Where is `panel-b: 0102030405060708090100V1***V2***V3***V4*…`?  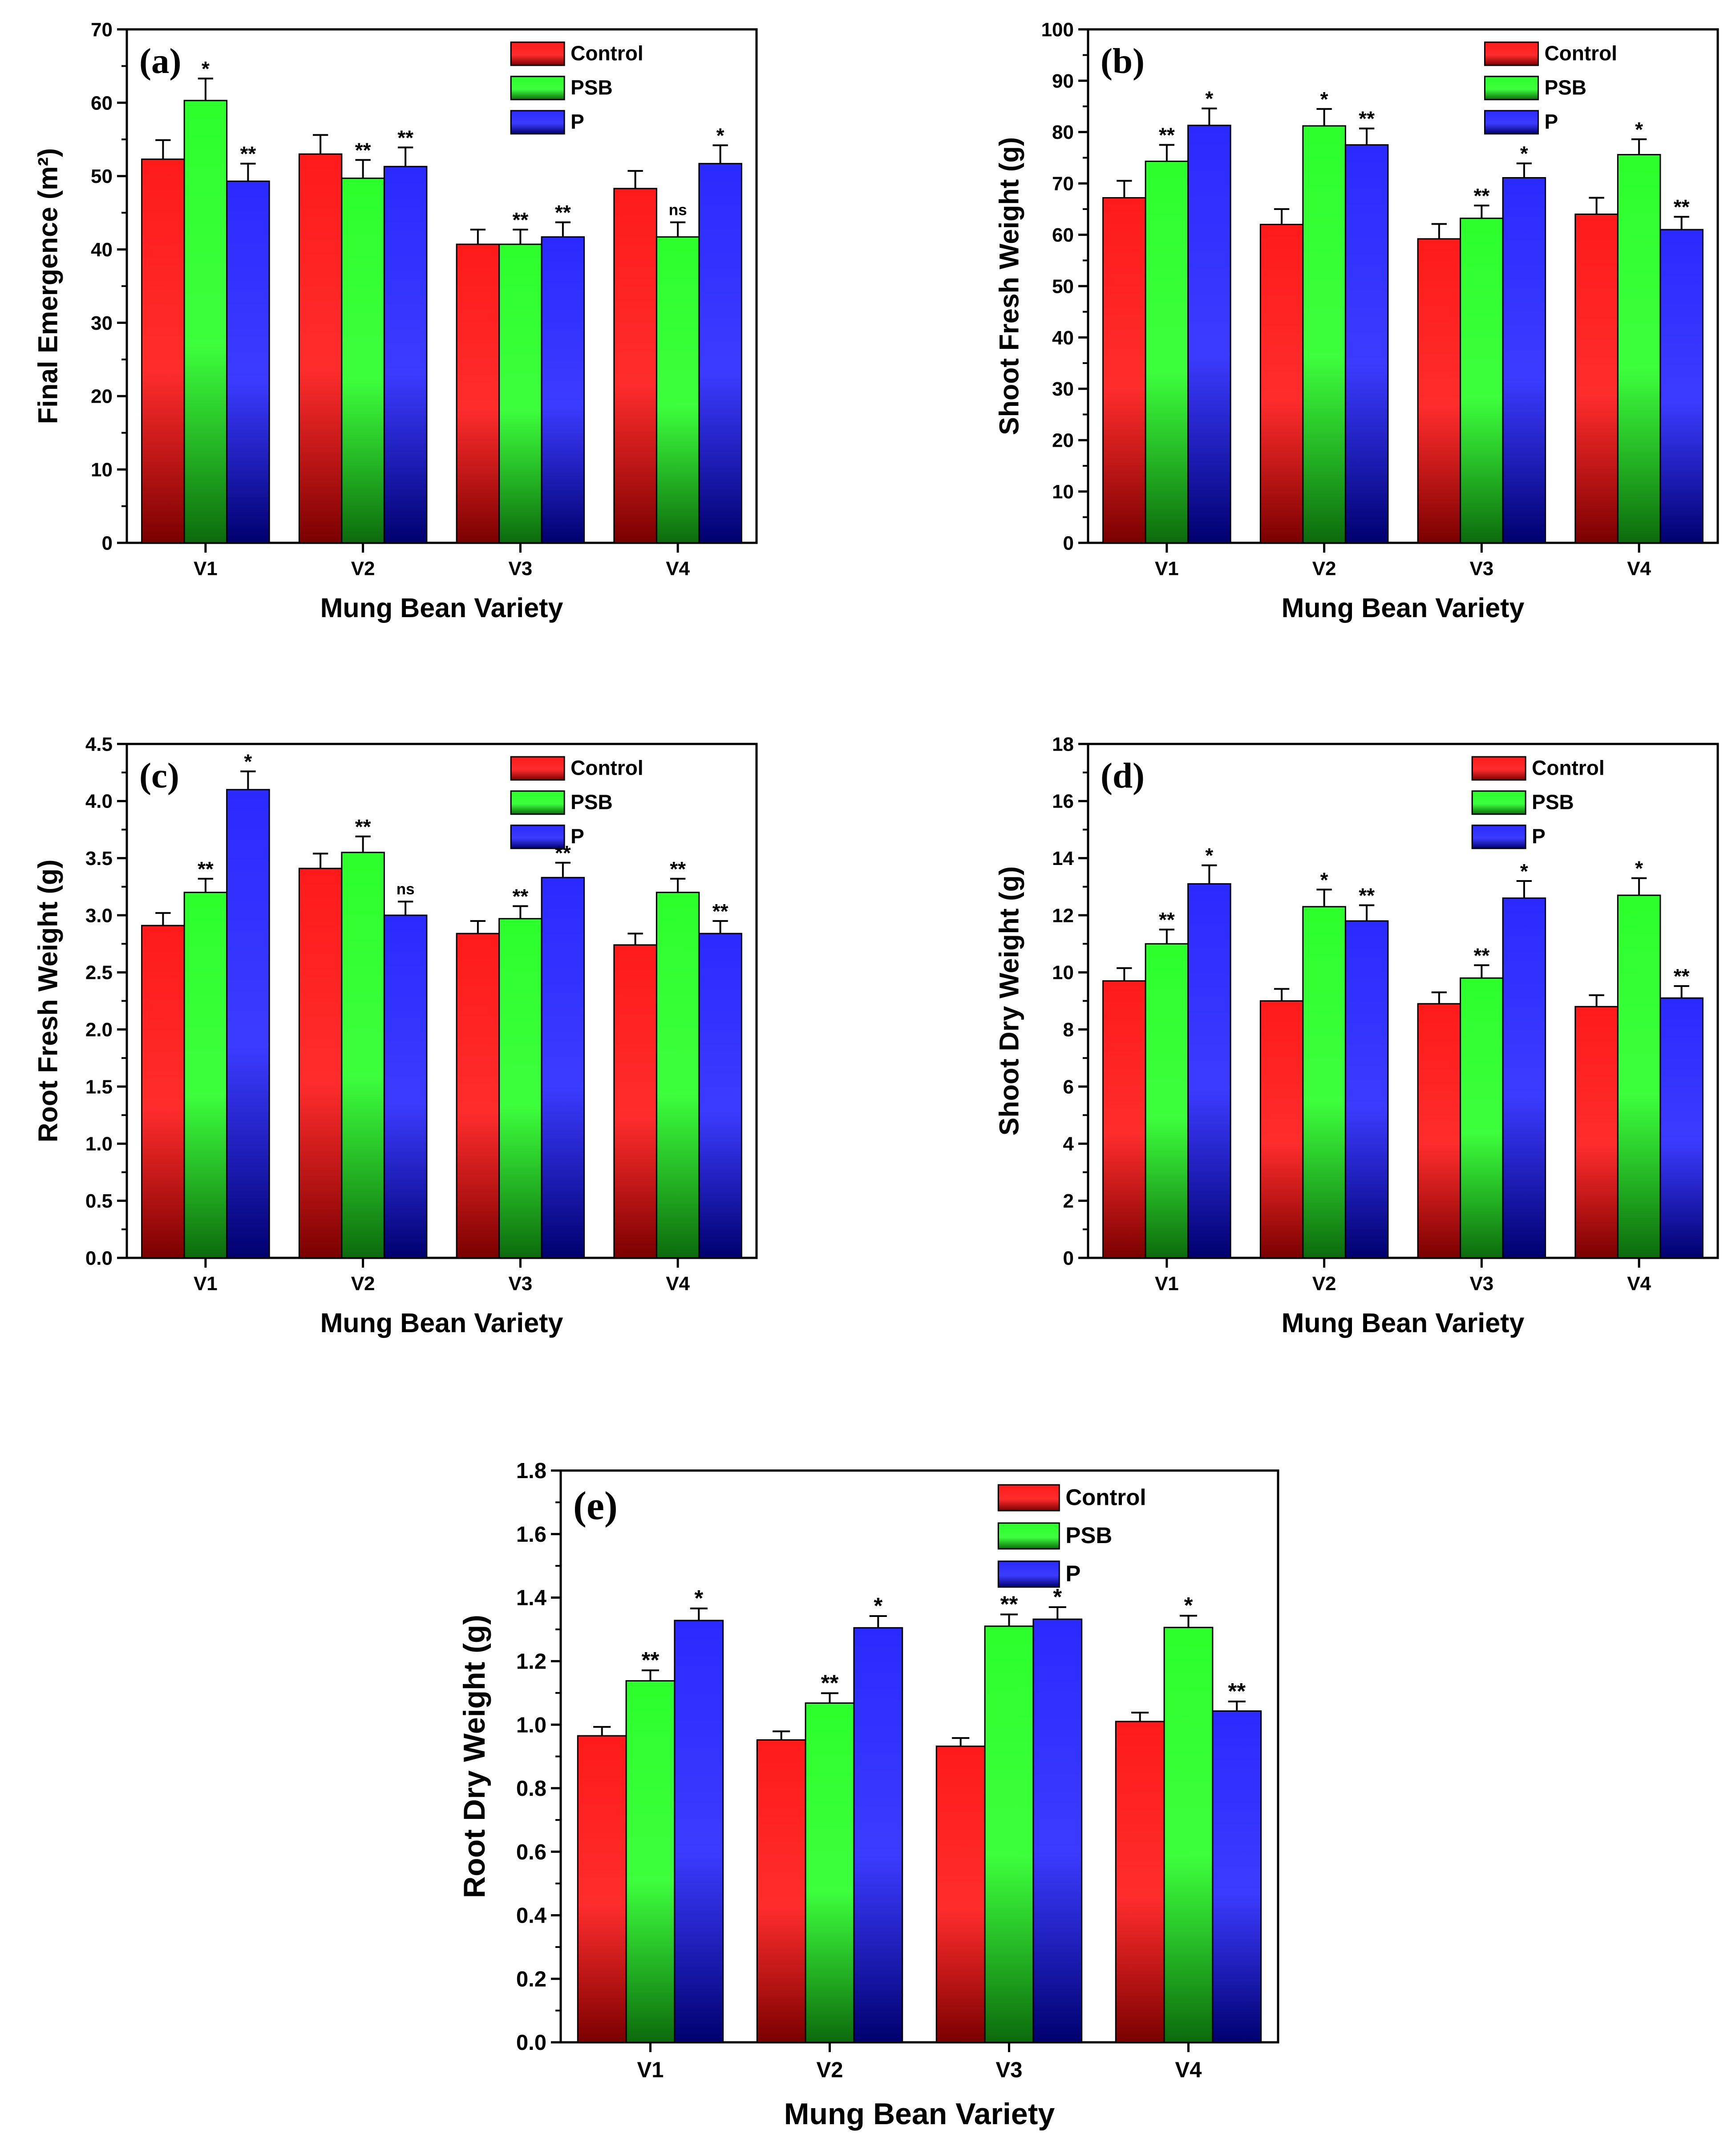
panel-b: 0102030405060708090100V1***V2***V3***V4*… is located at coordinates (1356, 321).